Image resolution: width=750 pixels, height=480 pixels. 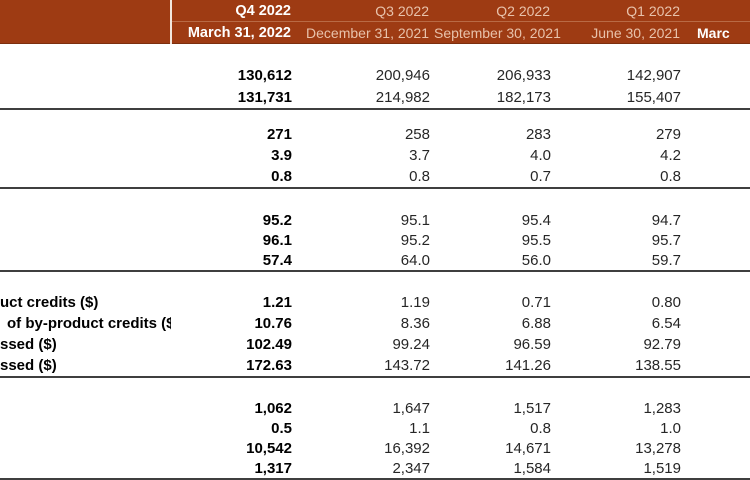 I want to click on table-row: 131,731 214,982 182,173 155,407, so click(x=375, y=97).